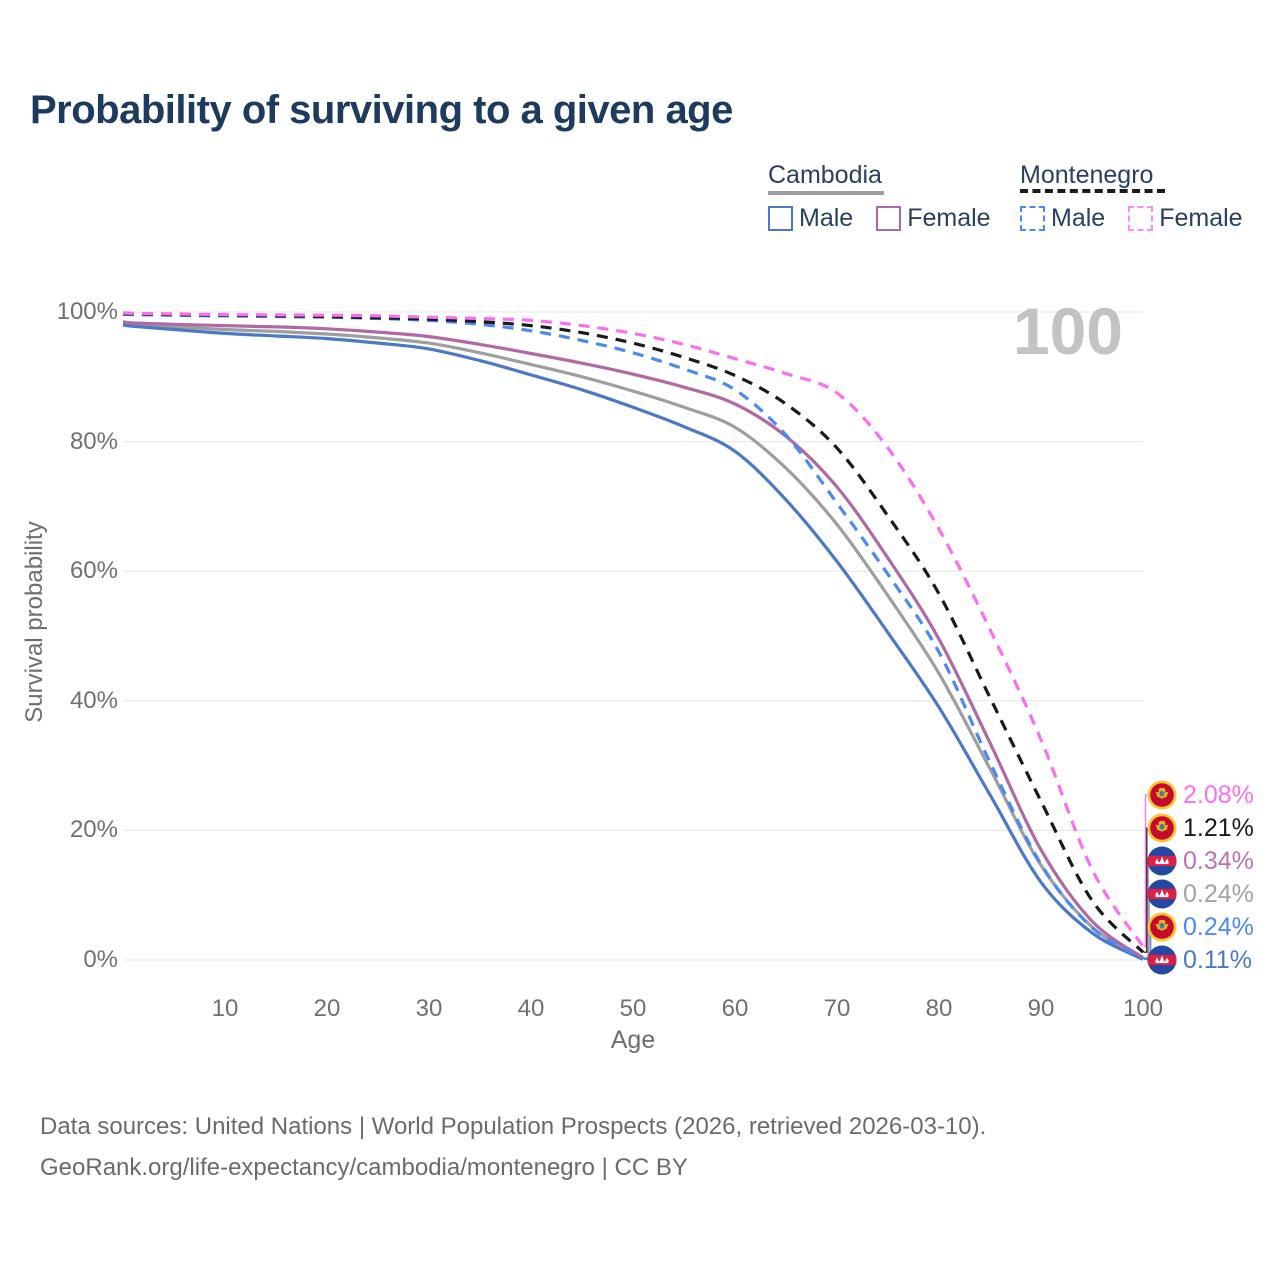 This screenshot has height=1280, width=1280. What do you see at coordinates (633, 1008) in the screenshot?
I see `x-tick-label-50: 50` at bounding box center [633, 1008].